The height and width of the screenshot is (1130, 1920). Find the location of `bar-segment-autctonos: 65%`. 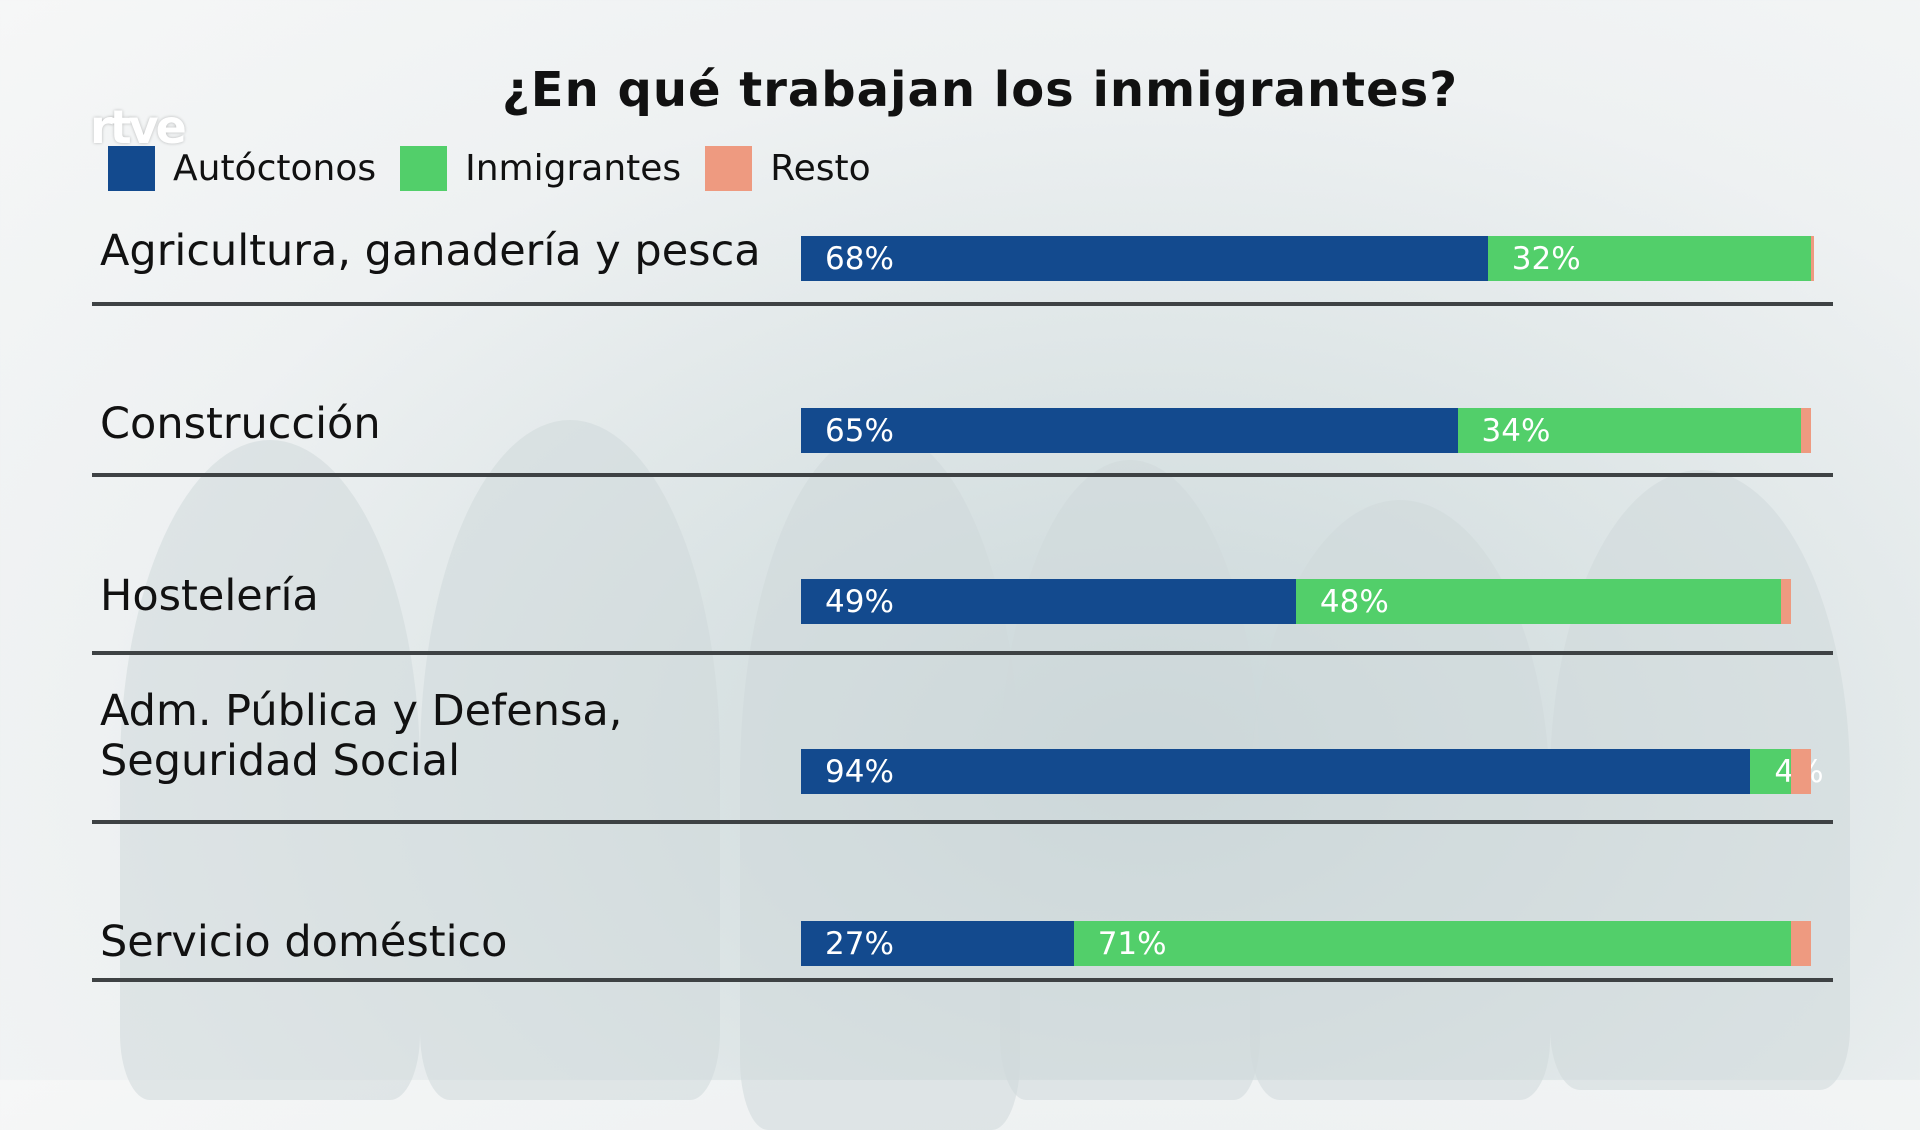

bar-segment-autctonos: 65% is located at coordinates (1129, 430).